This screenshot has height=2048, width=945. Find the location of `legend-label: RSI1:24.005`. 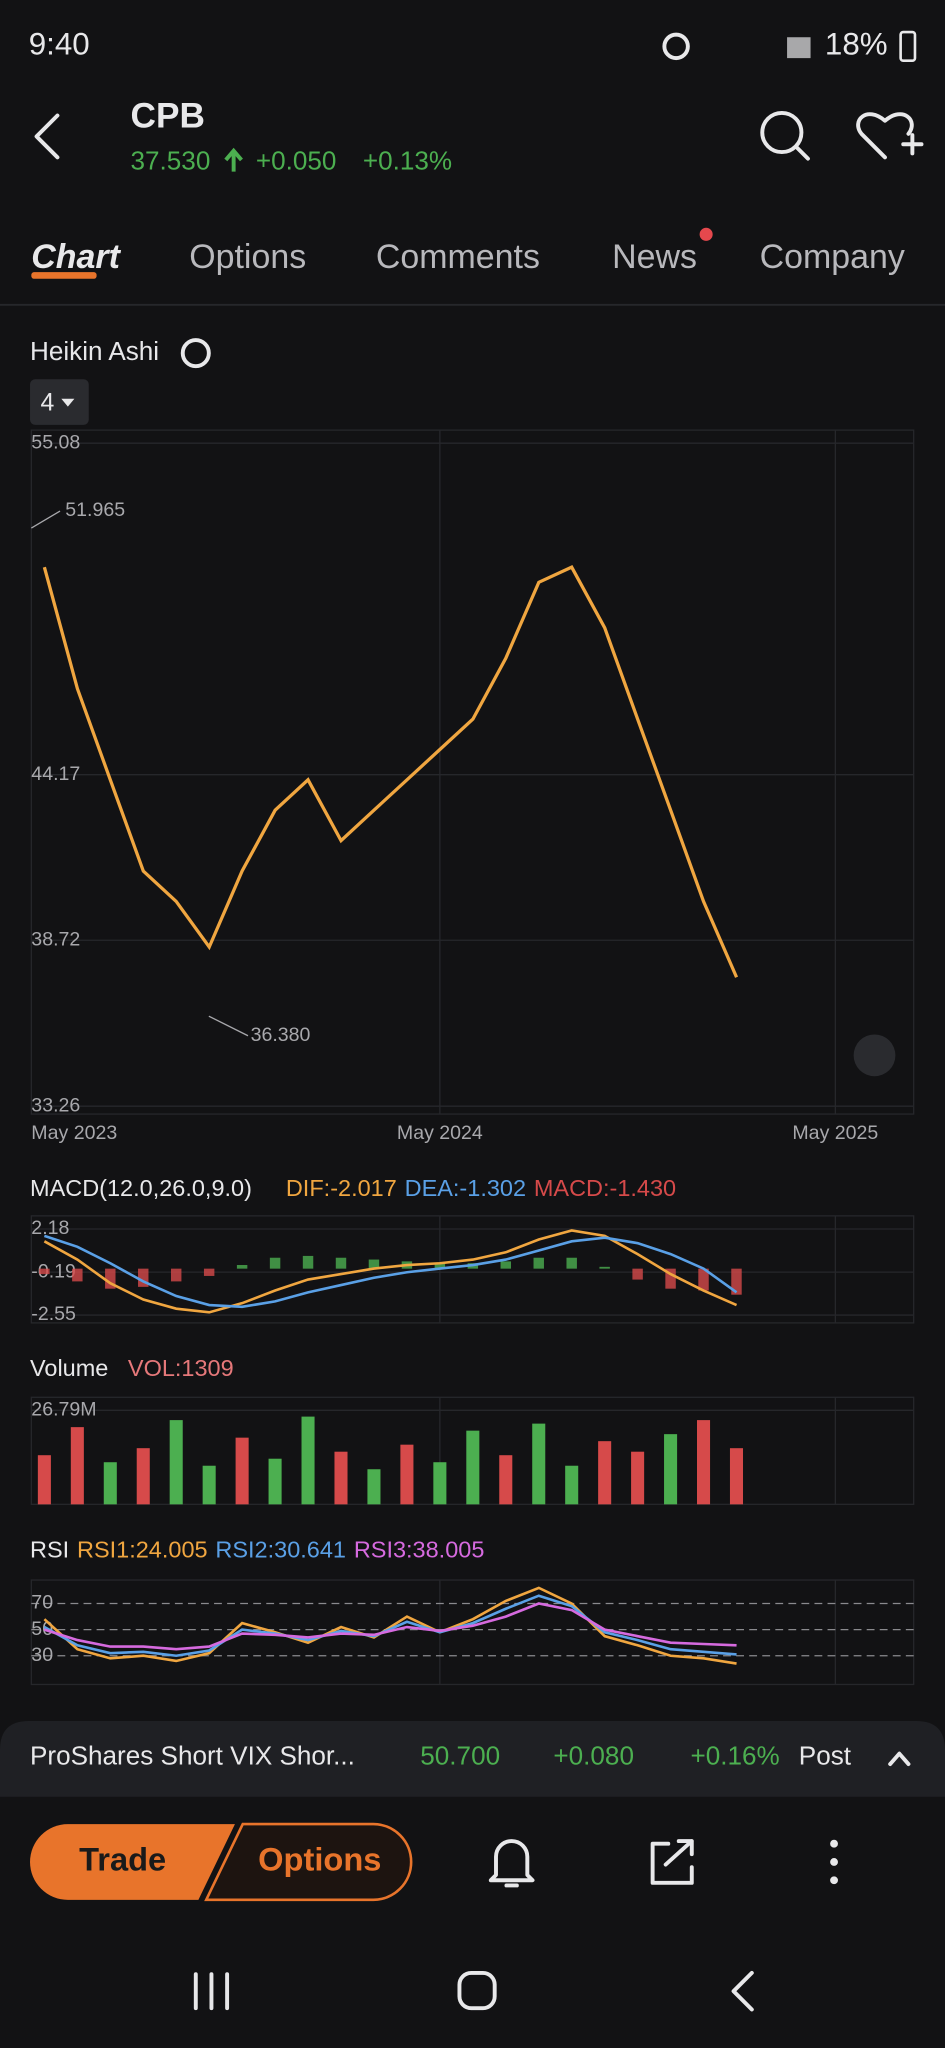

legend-label: RSI1:24.005 is located at coordinates (142, 1550).